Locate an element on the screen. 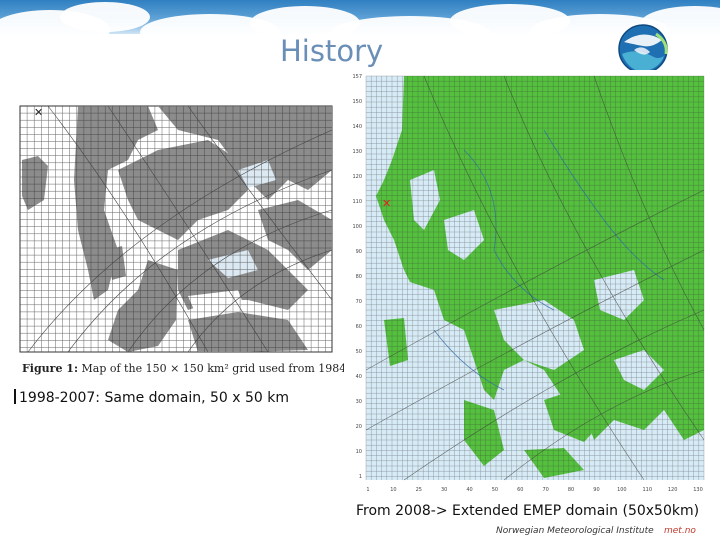 This screenshot has height=540, width=720. y-tick-label: 30 is located at coordinates (359, 402).